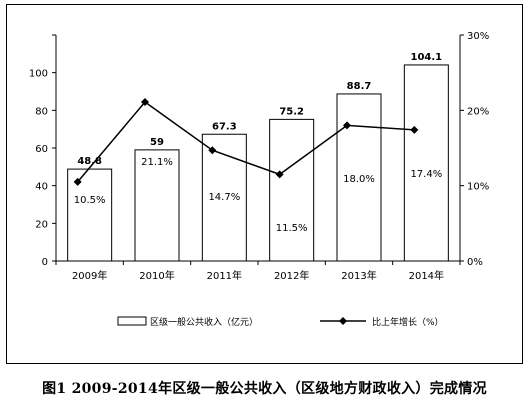 The width and height of the screenshot is (529, 416). I want to click on left-tick-label: 40, so click(41, 187).